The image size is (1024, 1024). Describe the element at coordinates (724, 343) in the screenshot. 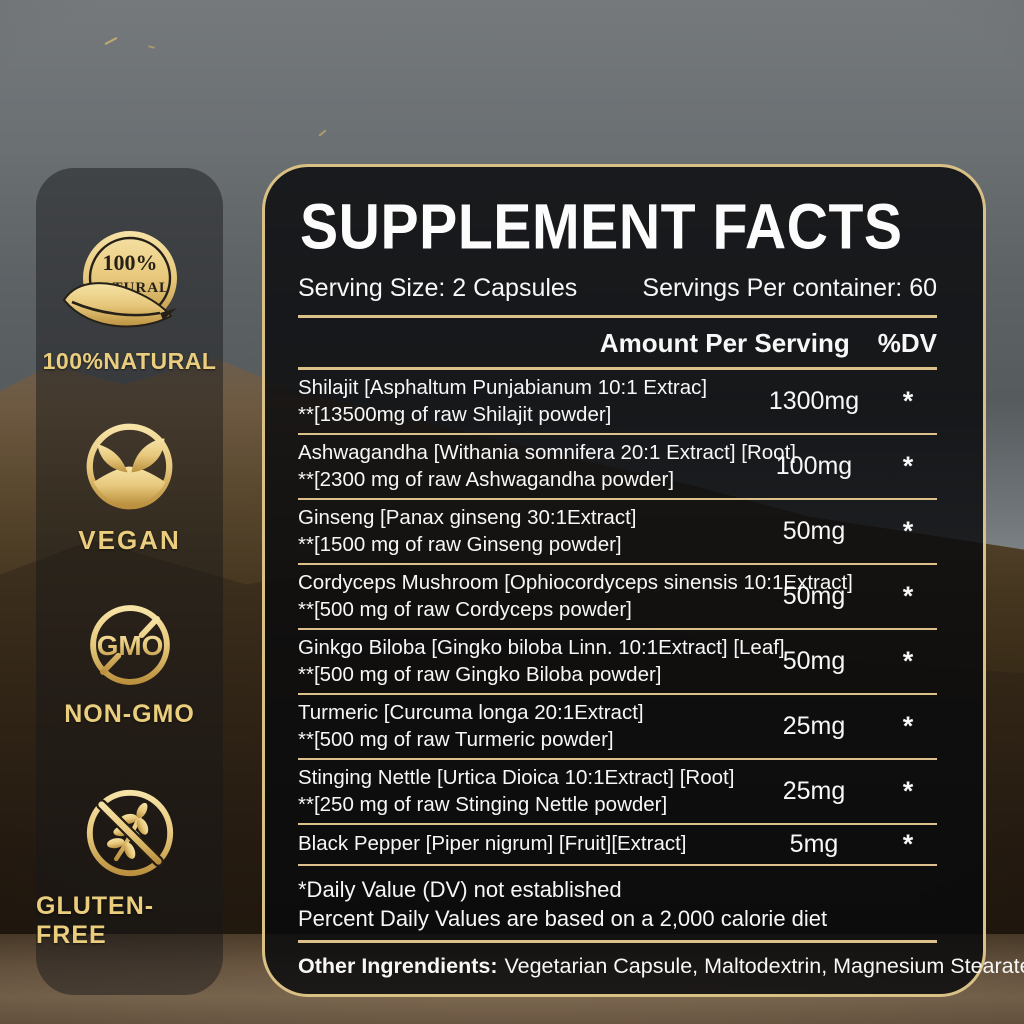

I see `amount-per-serving-header: Amount Per Serving` at that location.